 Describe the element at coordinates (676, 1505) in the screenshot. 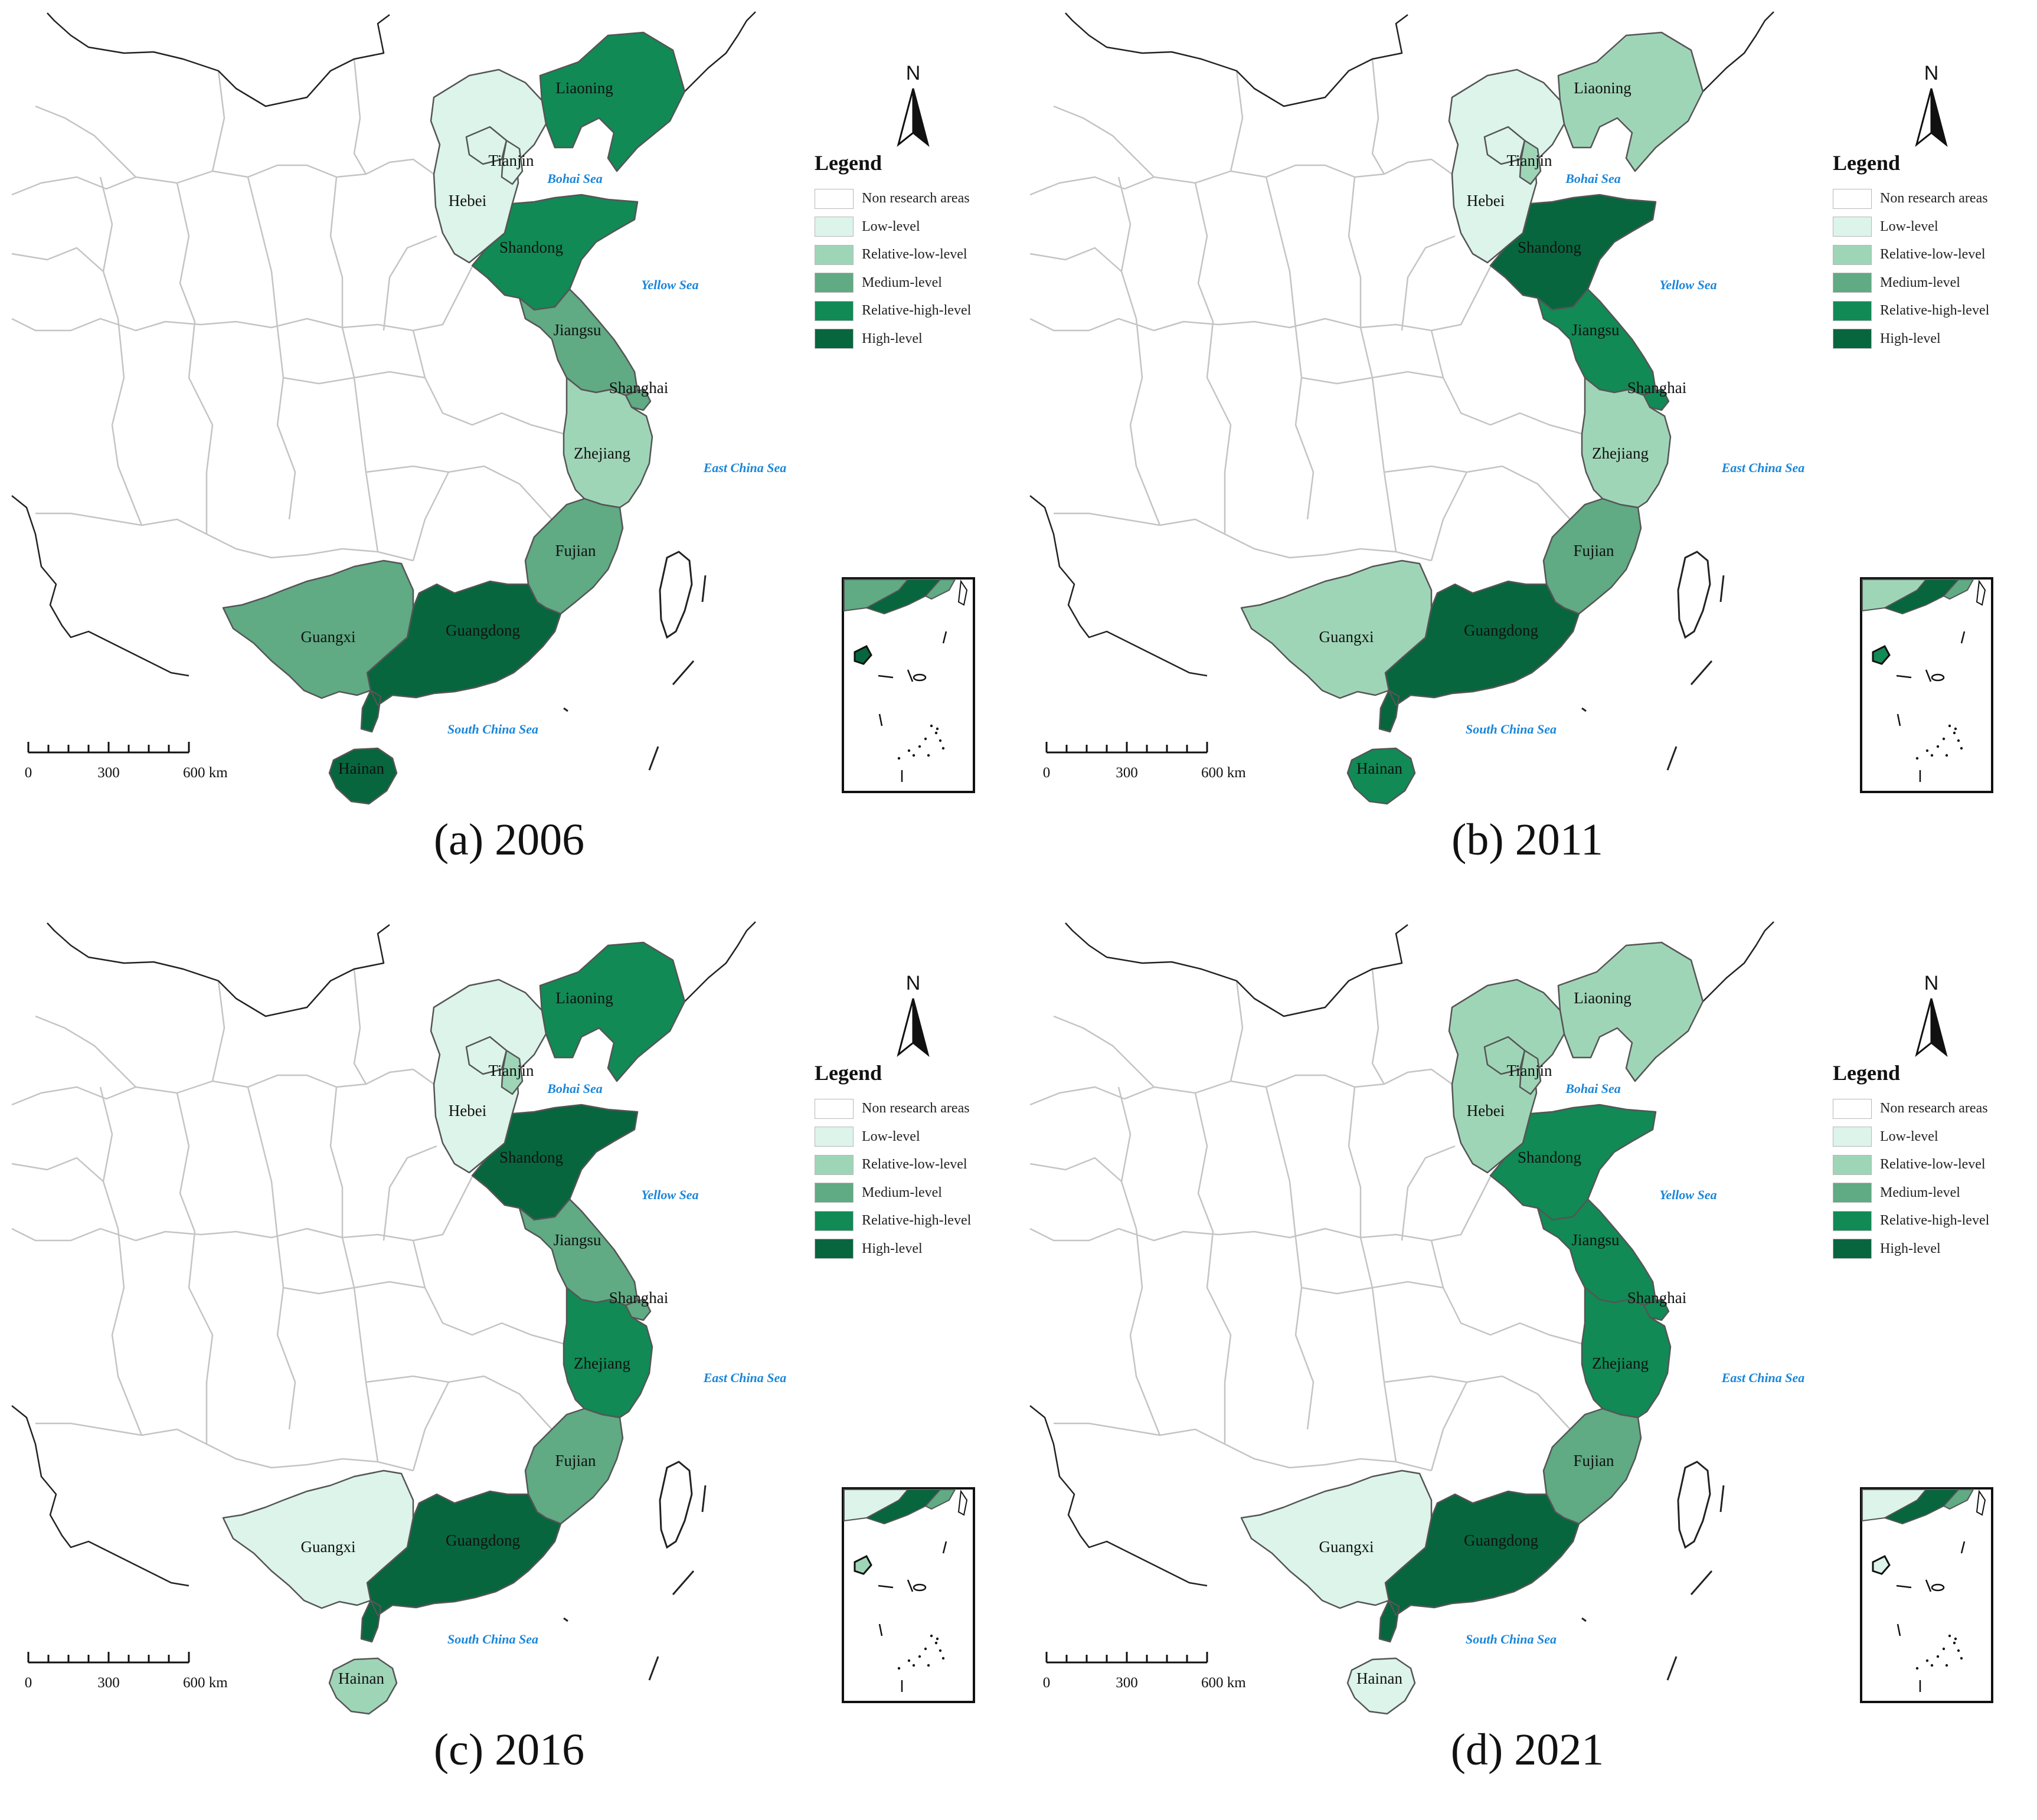

I see `taiwan-island` at that location.